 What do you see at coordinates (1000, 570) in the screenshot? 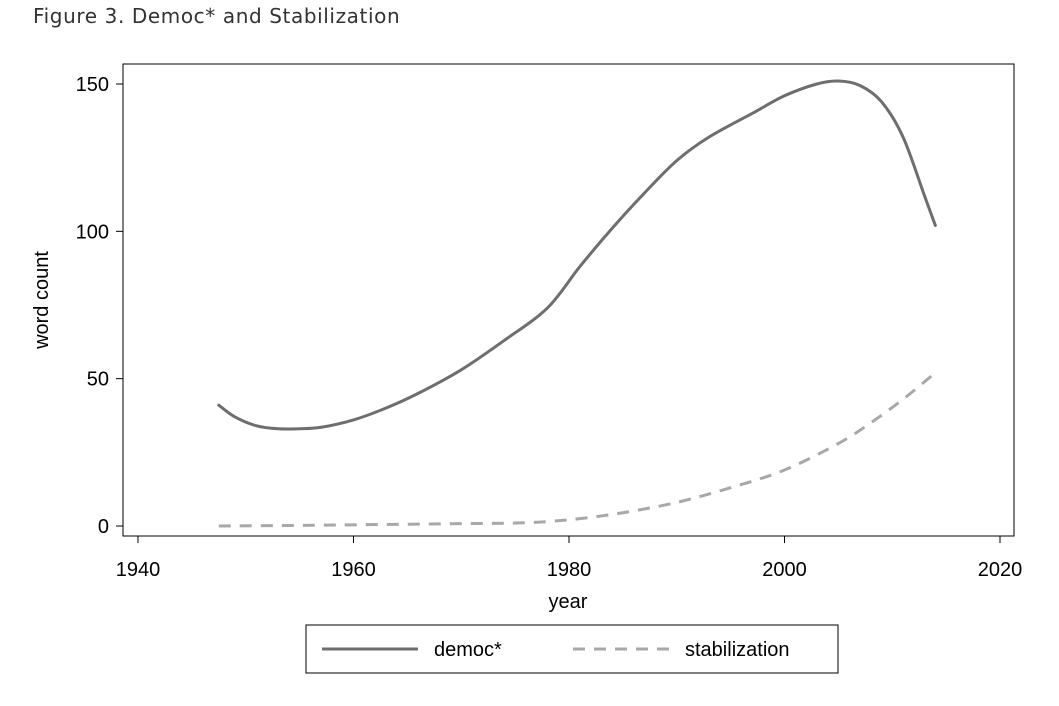
I see `x-tick-label: 2020` at bounding box center [1000, 570].